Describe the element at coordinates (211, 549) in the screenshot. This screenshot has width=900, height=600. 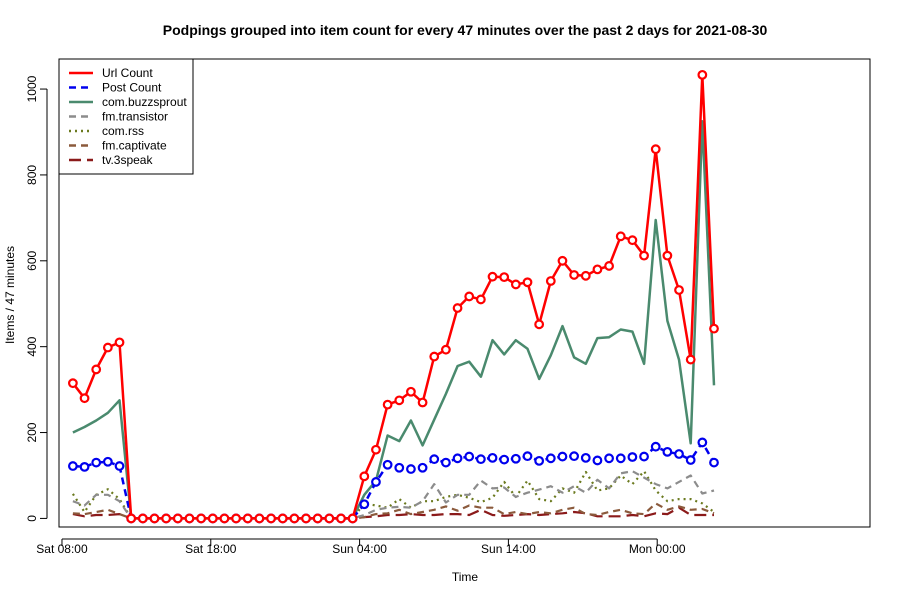
I see `x-tick-label: Sat 18:00` at that location.